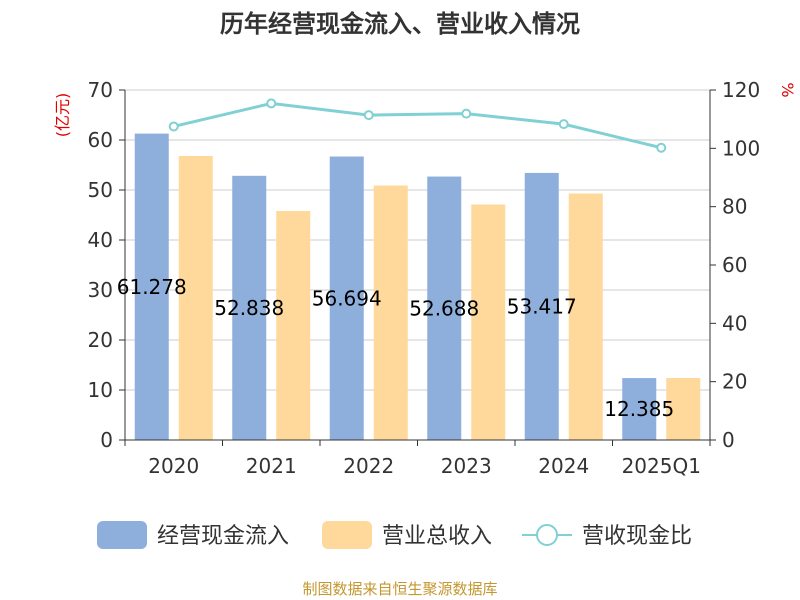  I want to click on left-axis-tick-label: 10, so click(100, 390).